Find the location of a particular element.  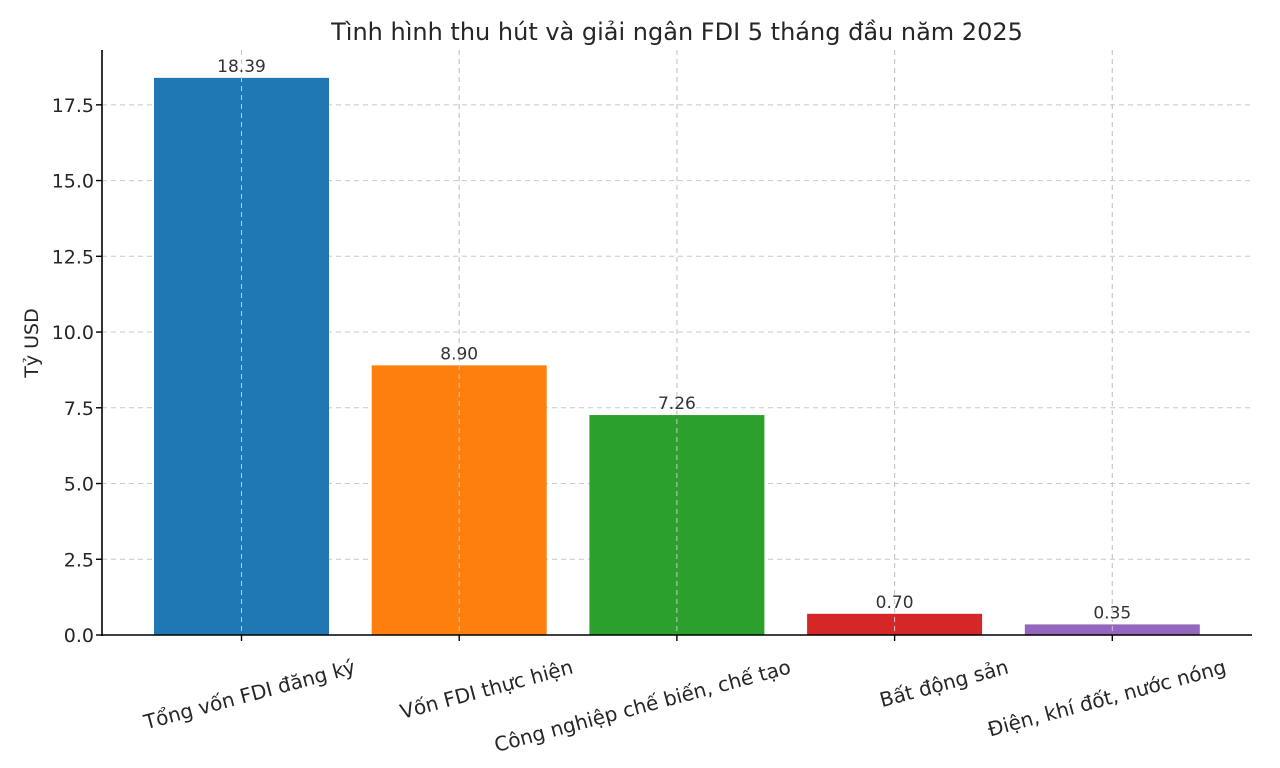

y-tick-label: 17.5 is located at coordinates (73, 106).